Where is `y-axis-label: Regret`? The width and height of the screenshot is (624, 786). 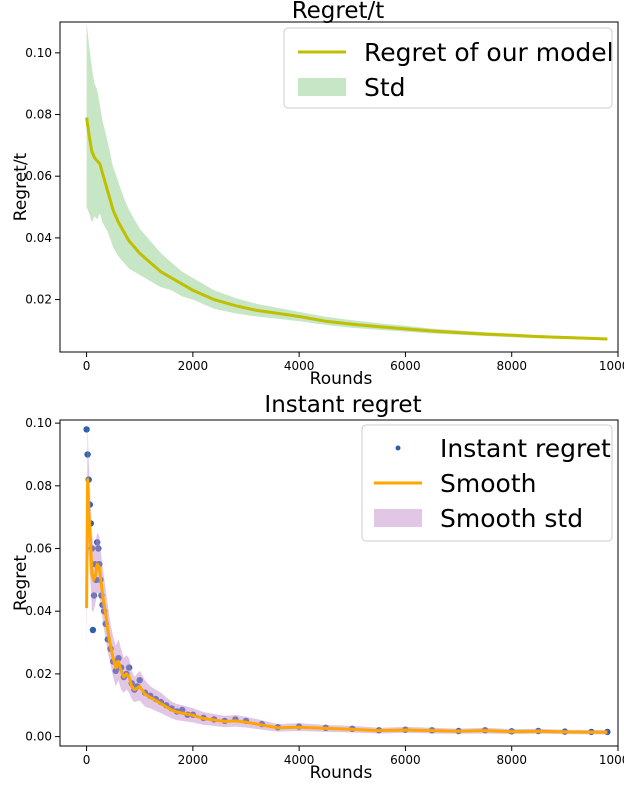 y-axis-label: Regret is located at coordinates (21, 583).